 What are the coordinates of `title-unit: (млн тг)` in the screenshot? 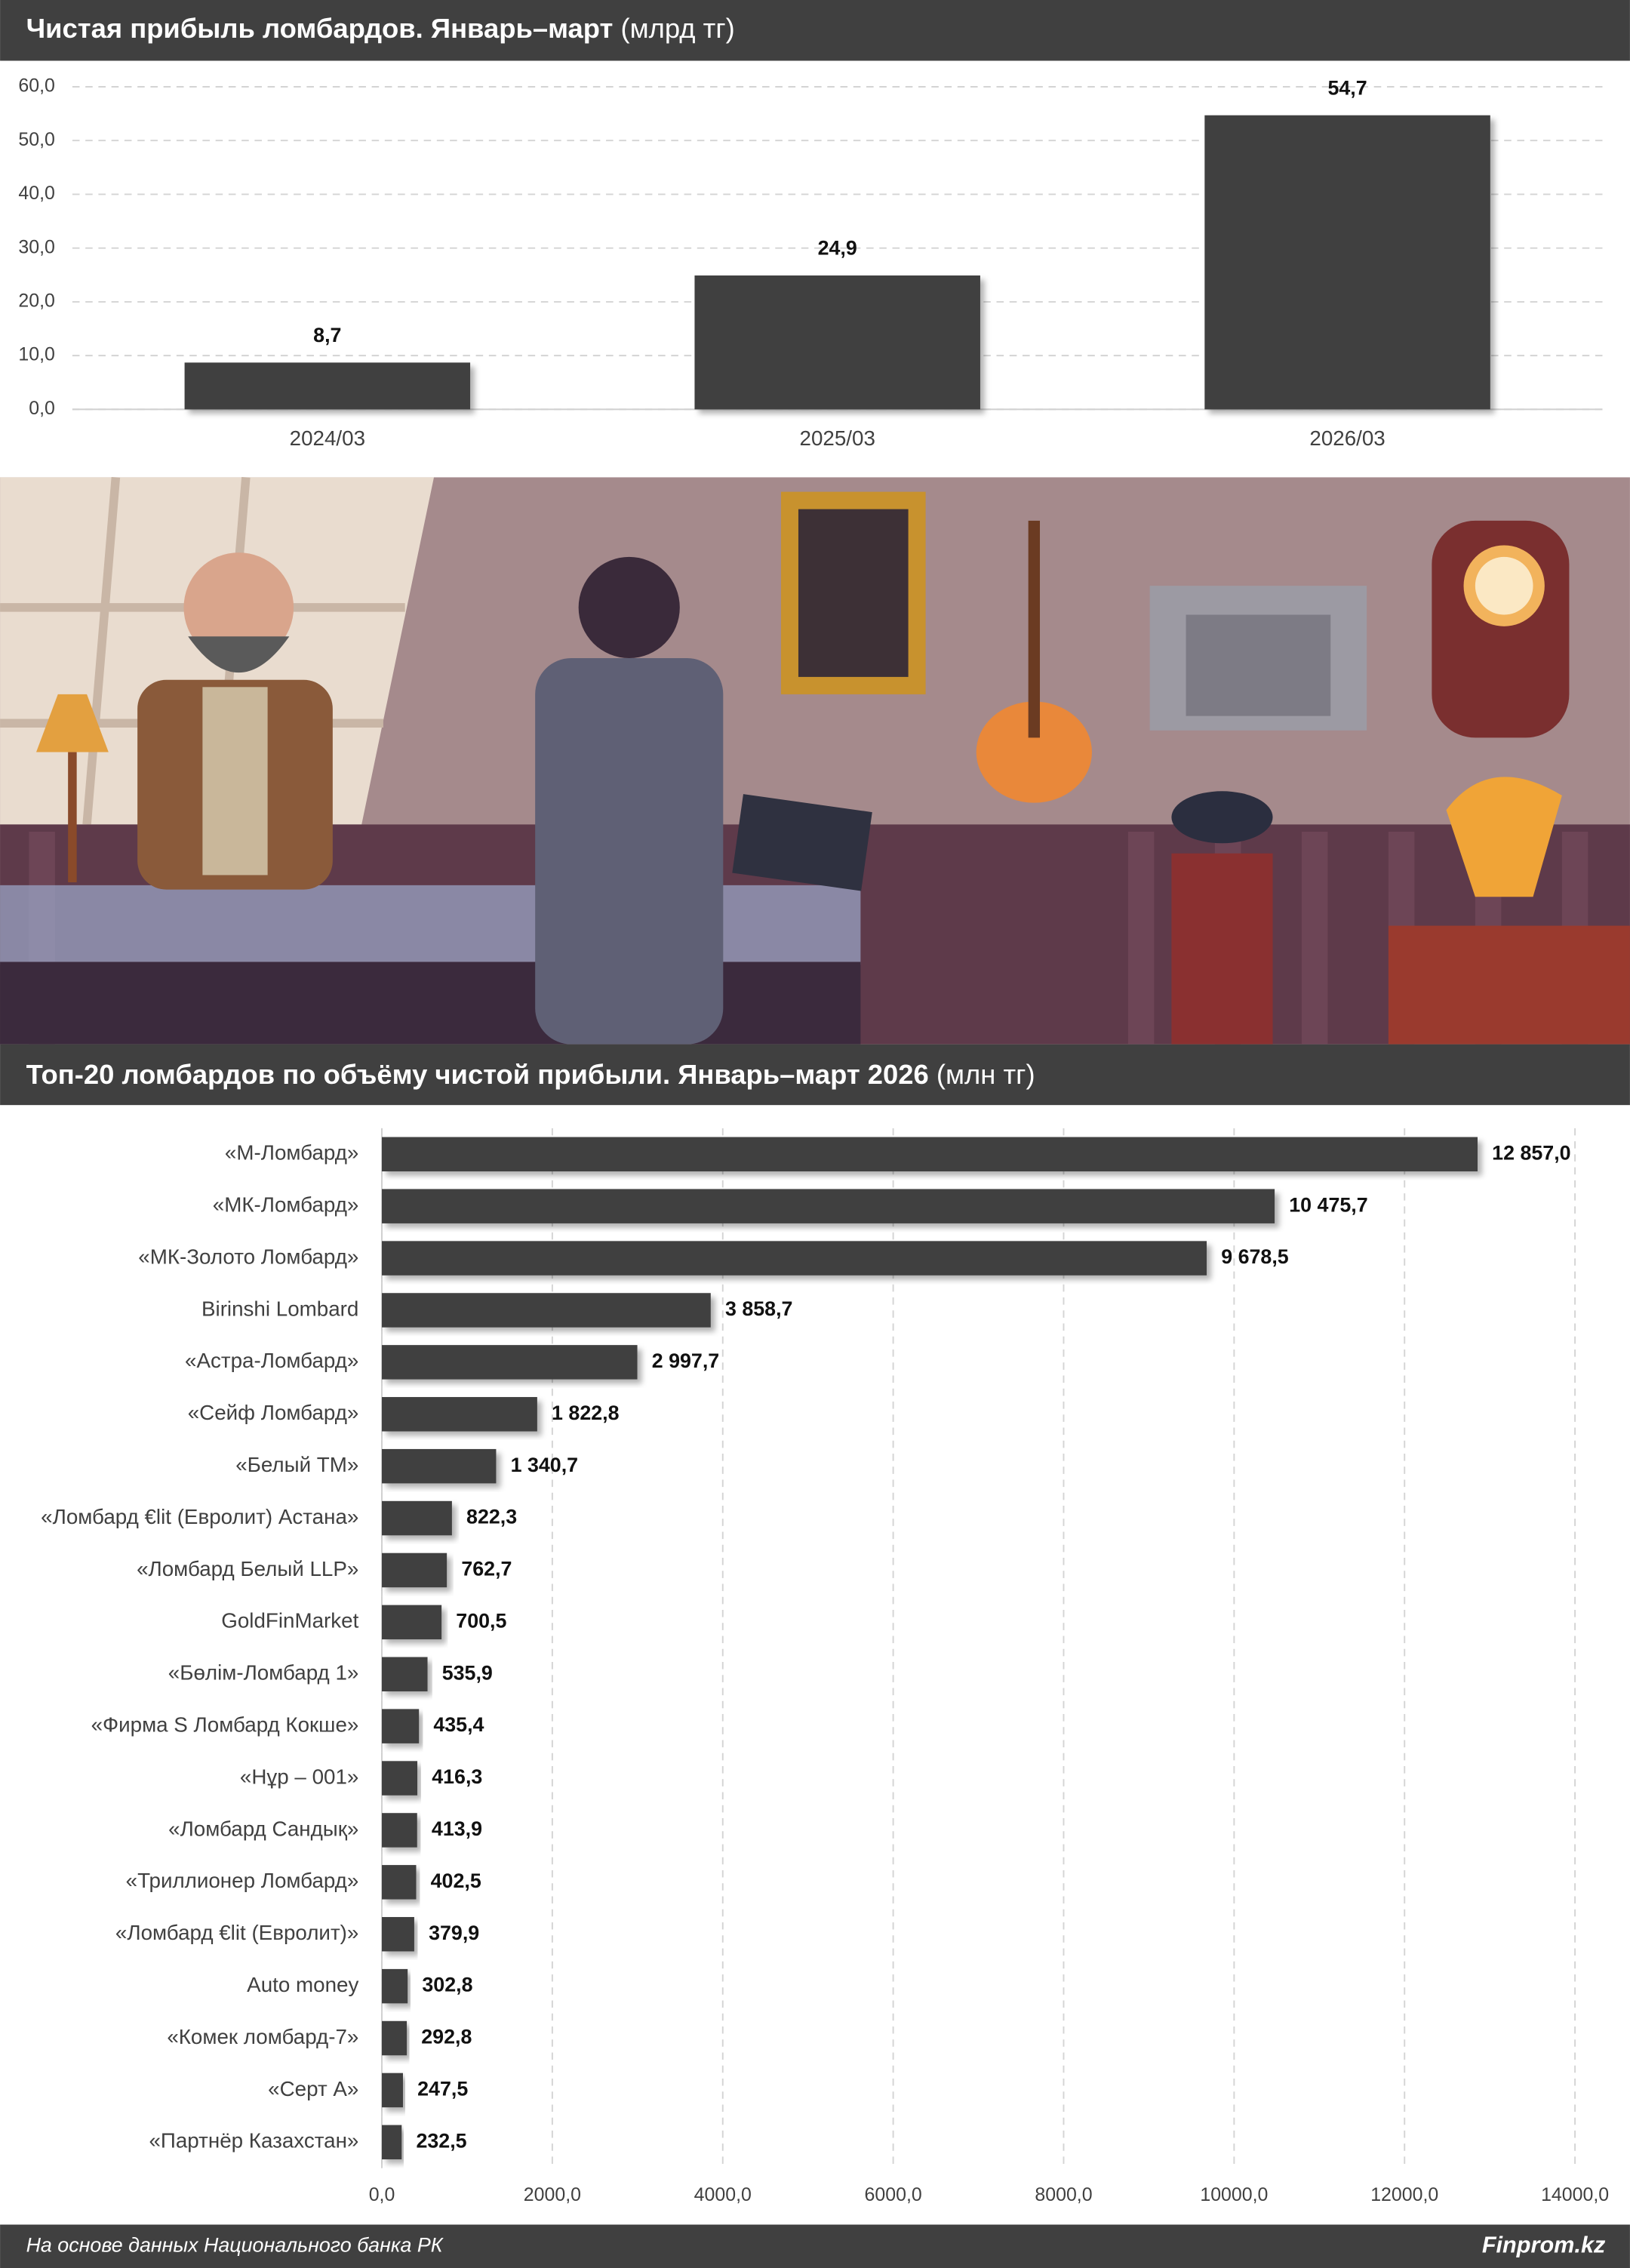 It's located at (985, 1073).